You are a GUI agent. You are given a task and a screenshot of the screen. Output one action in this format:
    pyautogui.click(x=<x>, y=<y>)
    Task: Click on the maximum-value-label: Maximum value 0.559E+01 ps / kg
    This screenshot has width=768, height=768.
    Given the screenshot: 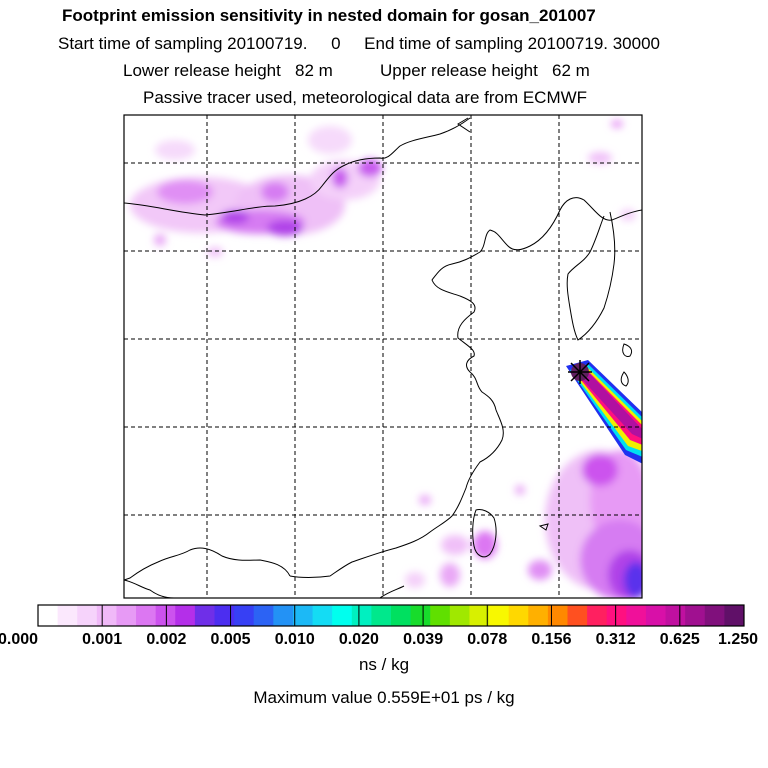 What is the action you would take?
    pyautogui.click(x=384, y=697)
    